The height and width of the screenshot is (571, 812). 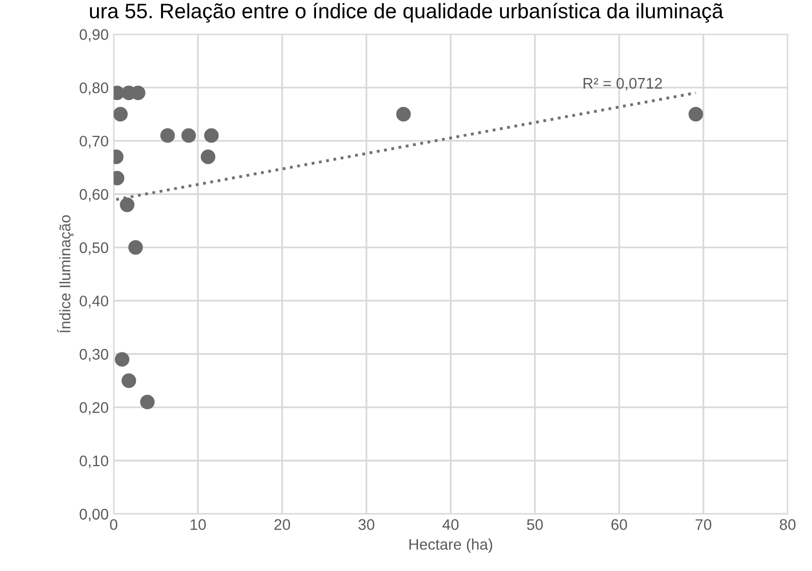 What do you see at coordinates (94, 89) in the screenshot?
I see `y-tick-label: 0,80` at bounding box center [94, 89].